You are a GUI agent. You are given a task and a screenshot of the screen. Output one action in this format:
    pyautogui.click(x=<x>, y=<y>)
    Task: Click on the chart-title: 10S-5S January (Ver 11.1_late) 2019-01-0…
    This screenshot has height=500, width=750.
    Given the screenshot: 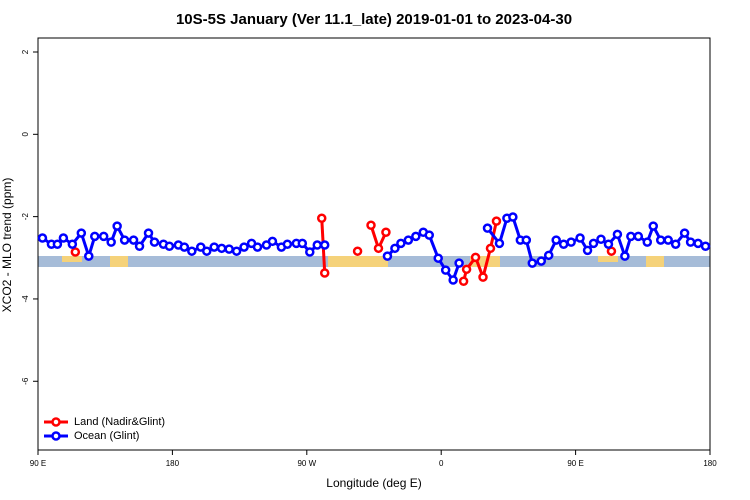 What is the action you would take?
    pyautogui.click(x=374, y=19)
    